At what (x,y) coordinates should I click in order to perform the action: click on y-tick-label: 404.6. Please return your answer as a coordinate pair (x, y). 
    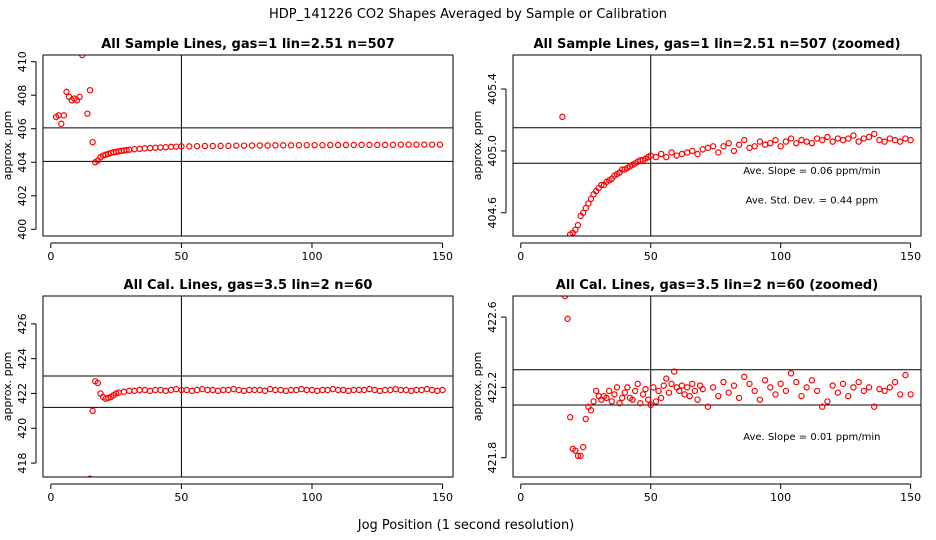
    Looking at the image, I should click on (492, 213).